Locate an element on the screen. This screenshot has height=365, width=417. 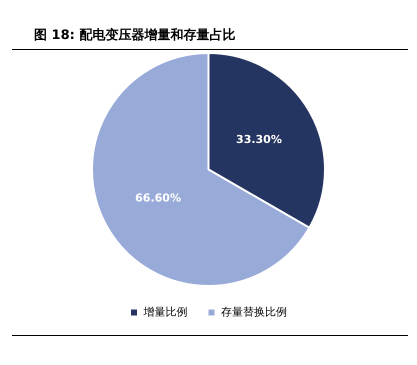
legend-label: 增量比例 is located at coordinates (165, 311).